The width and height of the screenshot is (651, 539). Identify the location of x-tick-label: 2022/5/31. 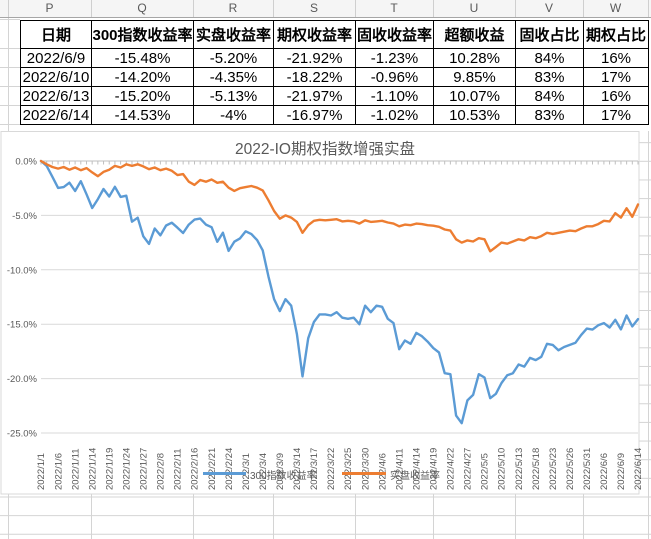
(587, 469).